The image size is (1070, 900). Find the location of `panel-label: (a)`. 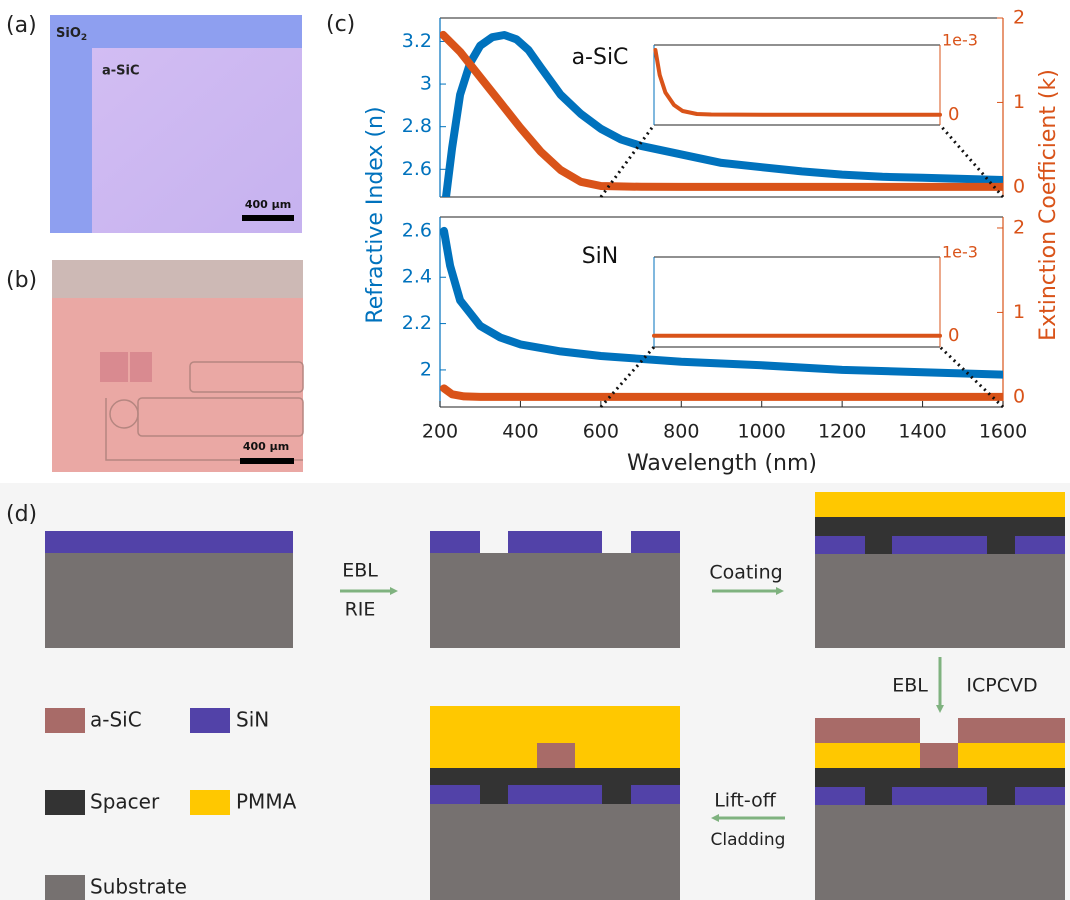

panel-label: (a) is located at coordinates (21, 25).